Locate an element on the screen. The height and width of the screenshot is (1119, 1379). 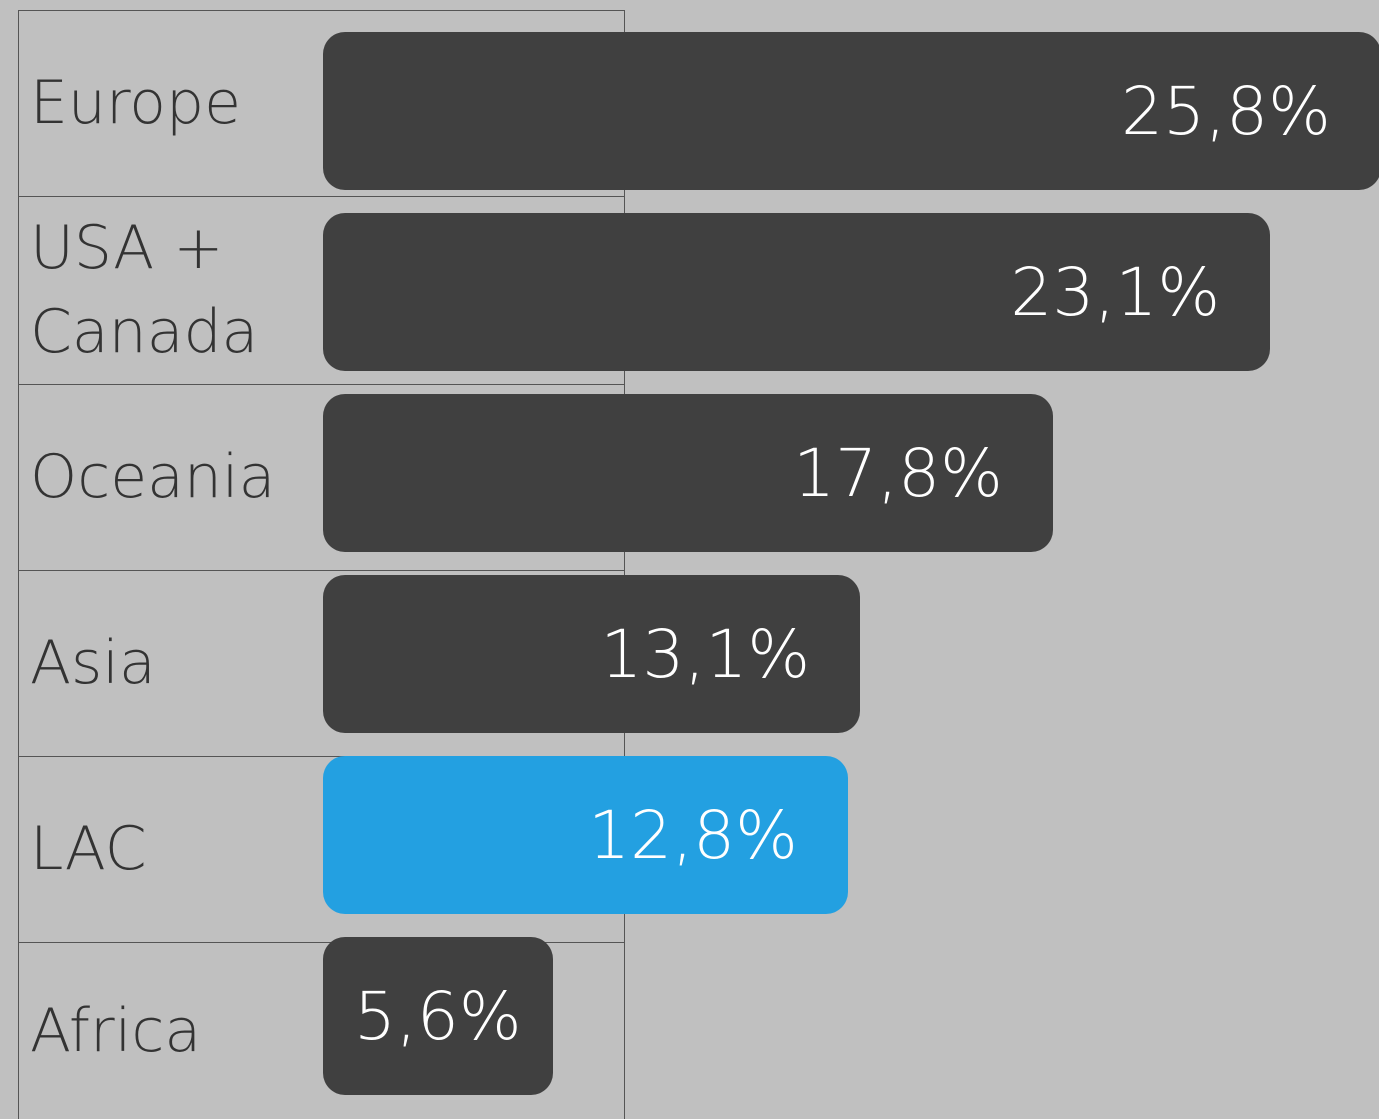
value-label: 25,8% is located at coordinates (1226, 111).